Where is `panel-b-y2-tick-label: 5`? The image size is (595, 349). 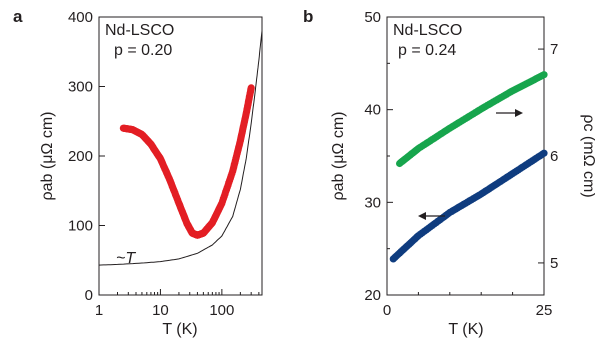 panel-b-y2-tick-label: 5 is located at coordinates (554, 263).